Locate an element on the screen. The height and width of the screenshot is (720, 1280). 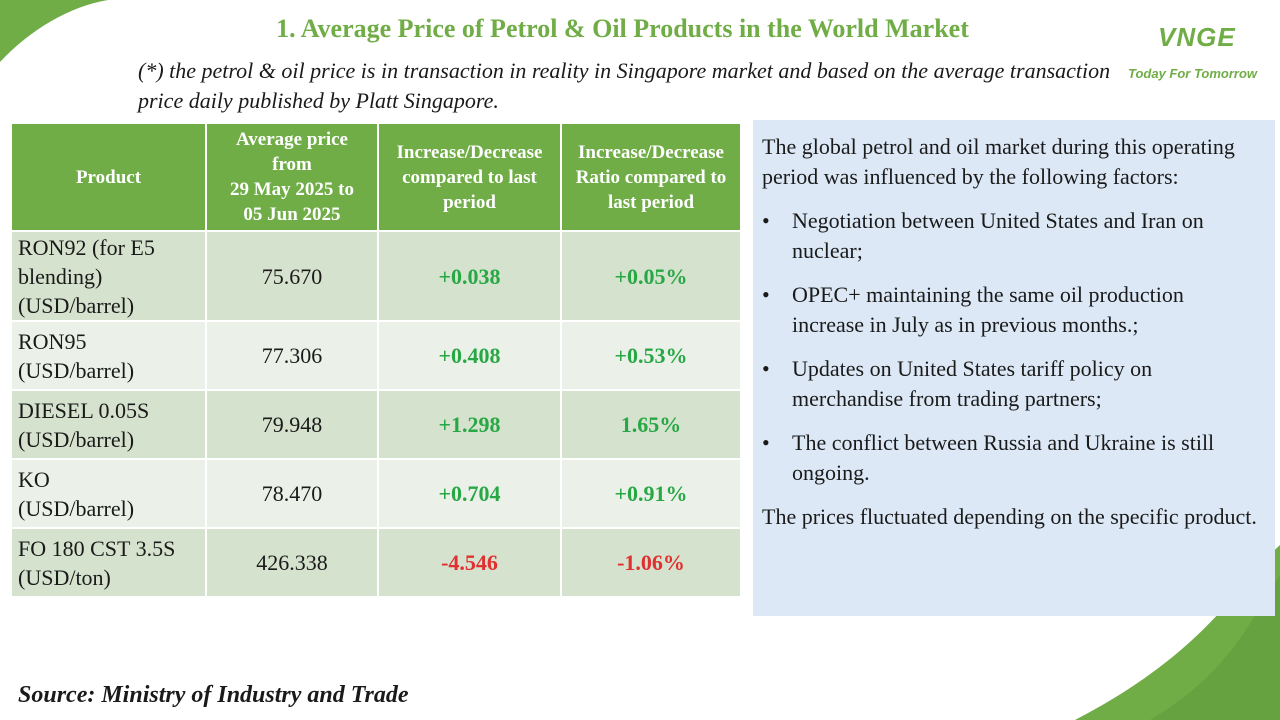
price-cell: 77.306 is located at coordinates (292, 355).